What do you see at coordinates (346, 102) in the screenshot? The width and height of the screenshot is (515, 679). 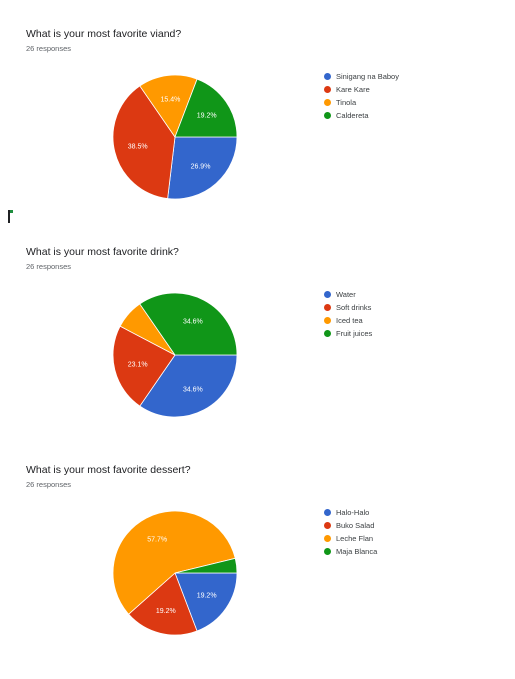 I see `legend-label: Tinola` at bounding box center [346, 102].